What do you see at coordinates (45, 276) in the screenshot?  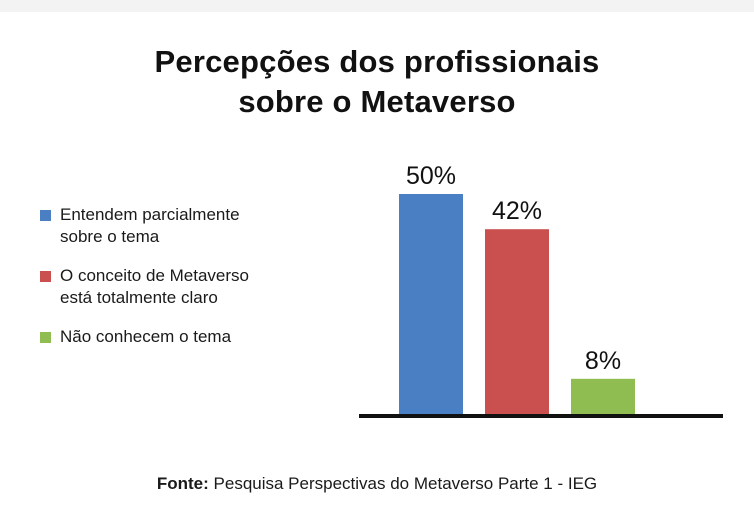 I see `legend-swatch-red` at bounding box center [45, 276].